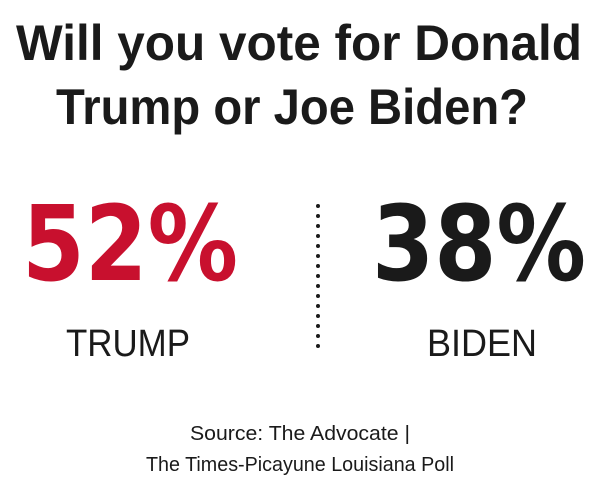 This screenshot has width=599, height=500. Describe the element at coordinates (299, 43) in the screenshot. I see `title-line: Will you vote for Donald` at that location.